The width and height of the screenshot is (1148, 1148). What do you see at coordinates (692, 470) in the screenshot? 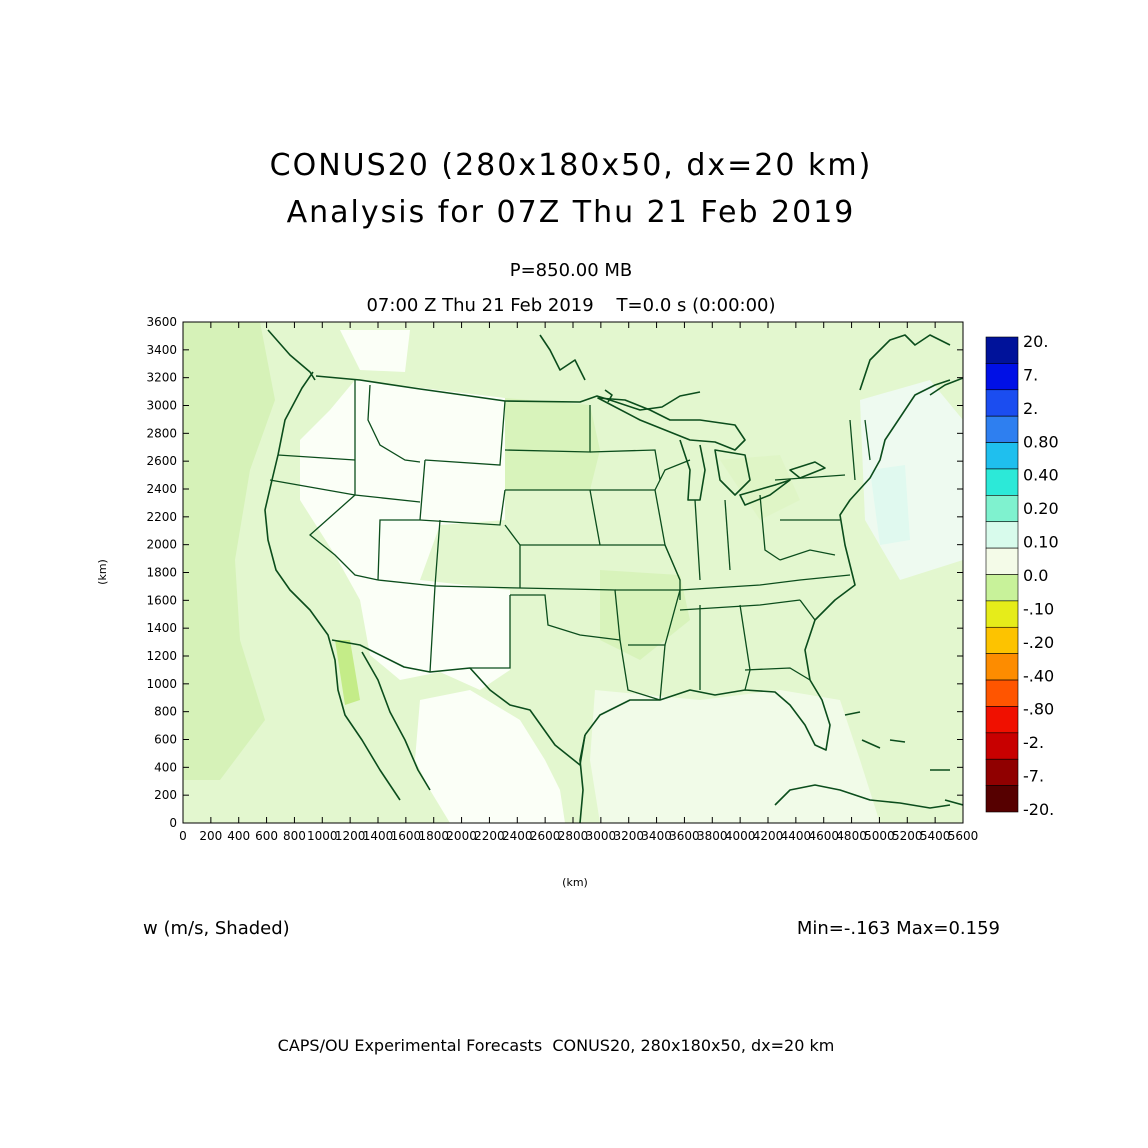
I see `lake-michigan` at bounding box center [692, 470].